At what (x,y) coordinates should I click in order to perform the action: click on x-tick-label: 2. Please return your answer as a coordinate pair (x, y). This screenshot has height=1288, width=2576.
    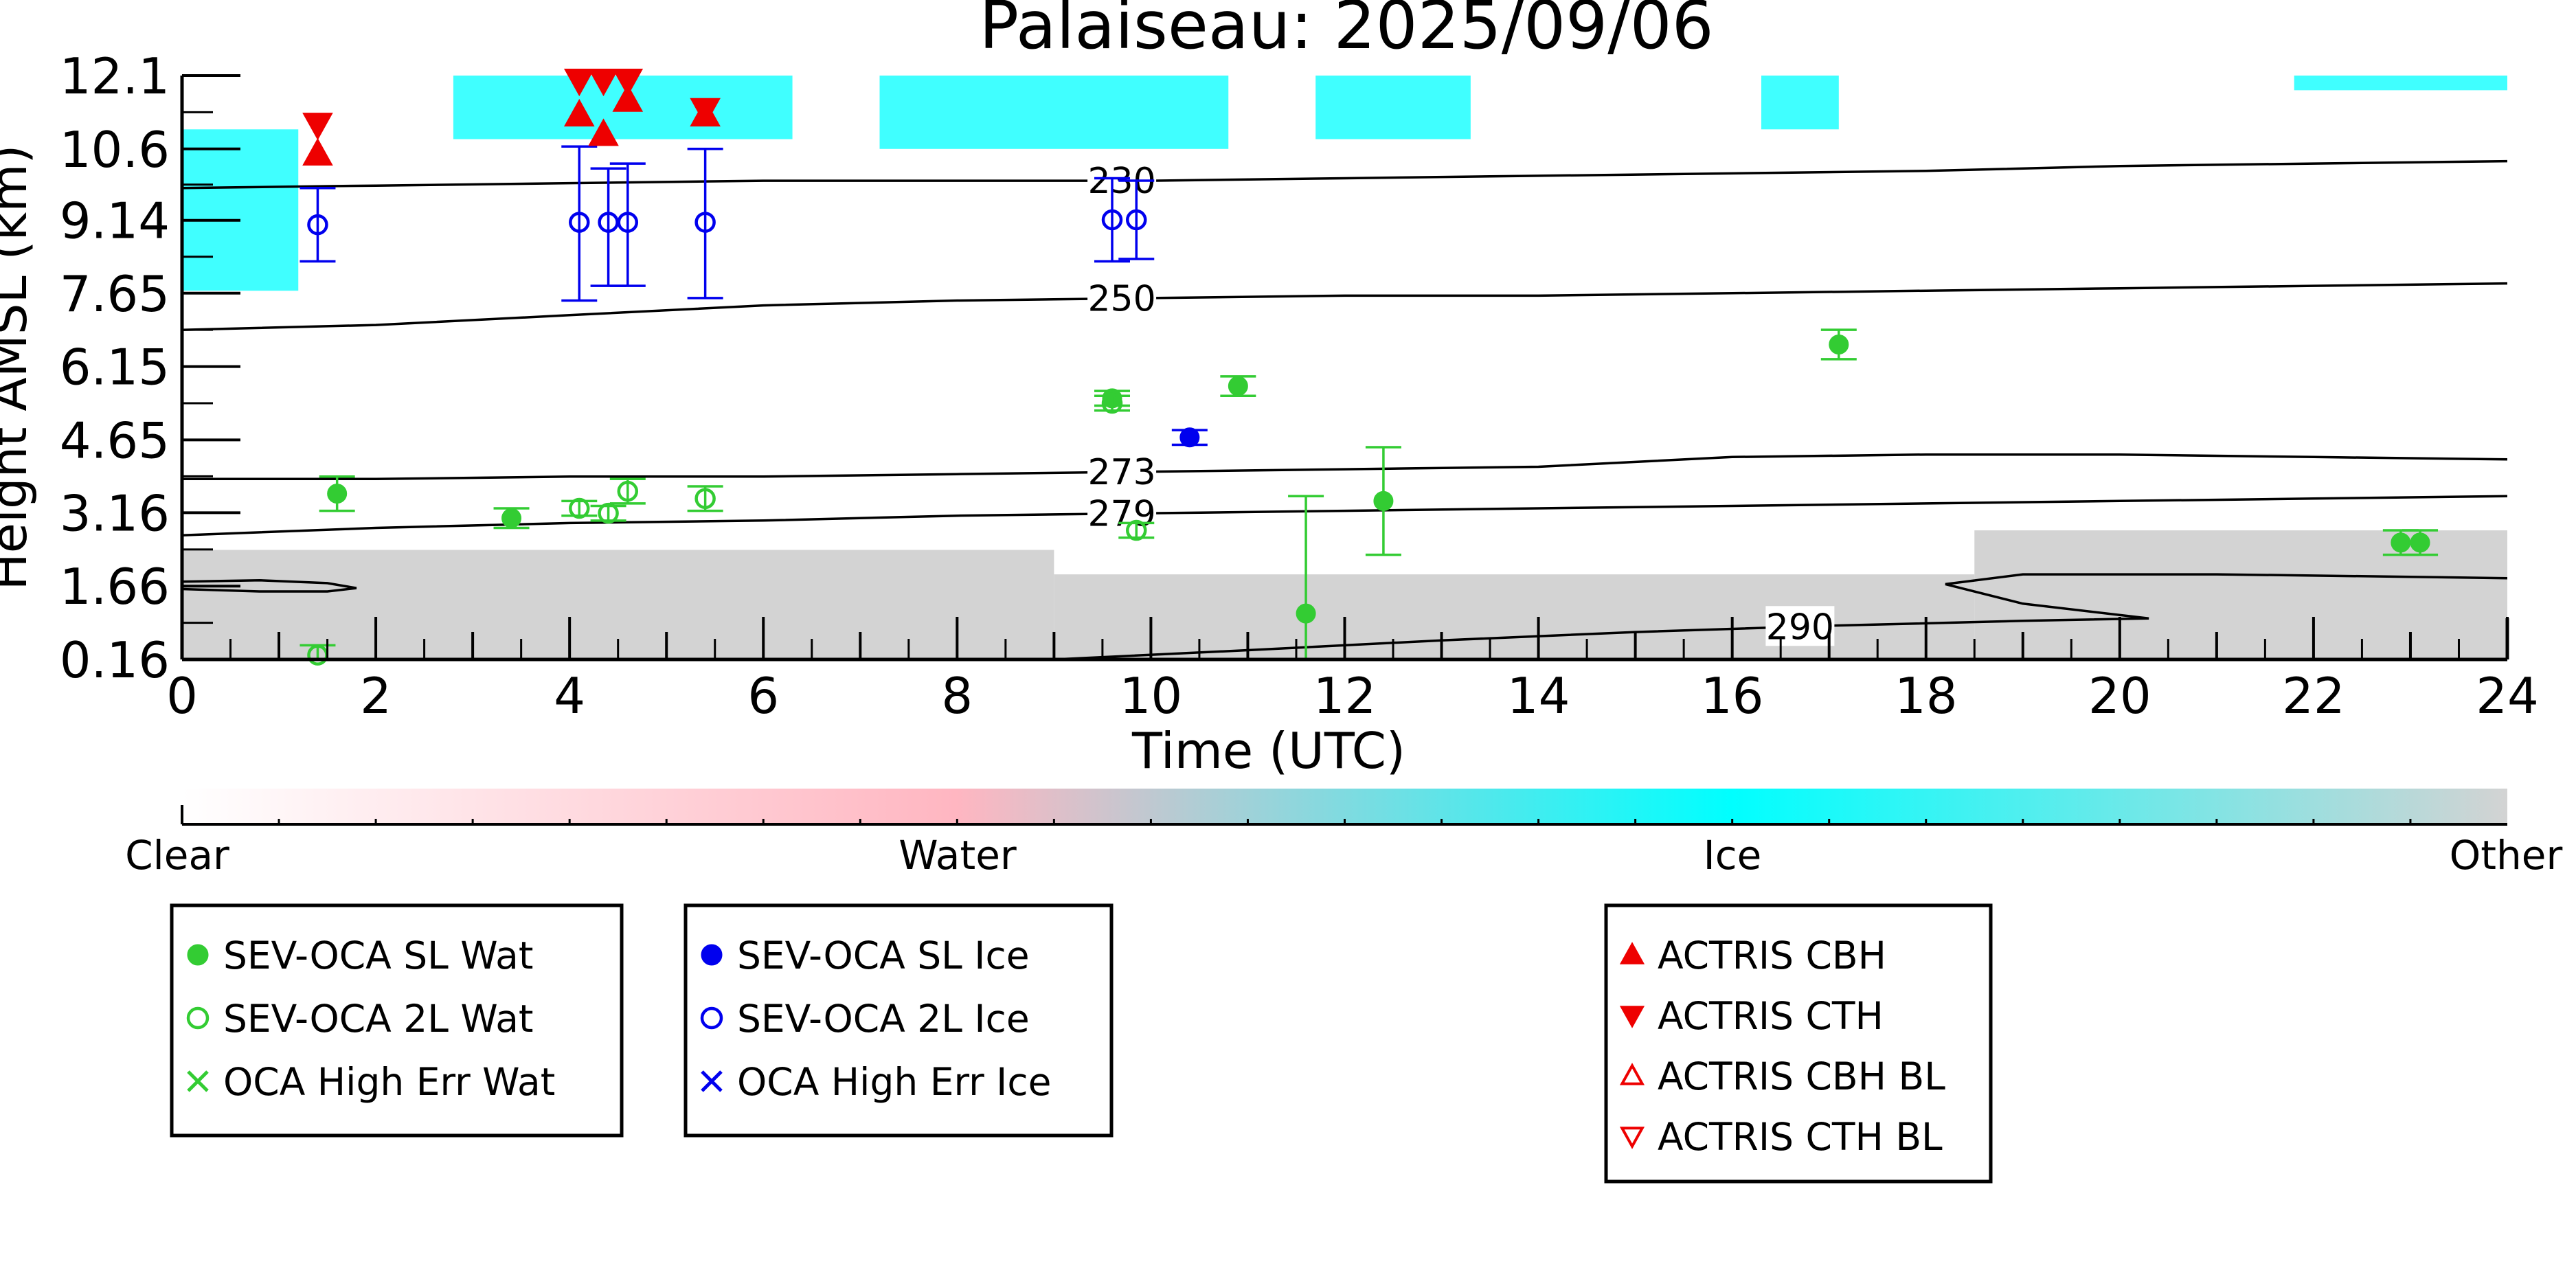
    Looking at the image, I should click on (376, 696).